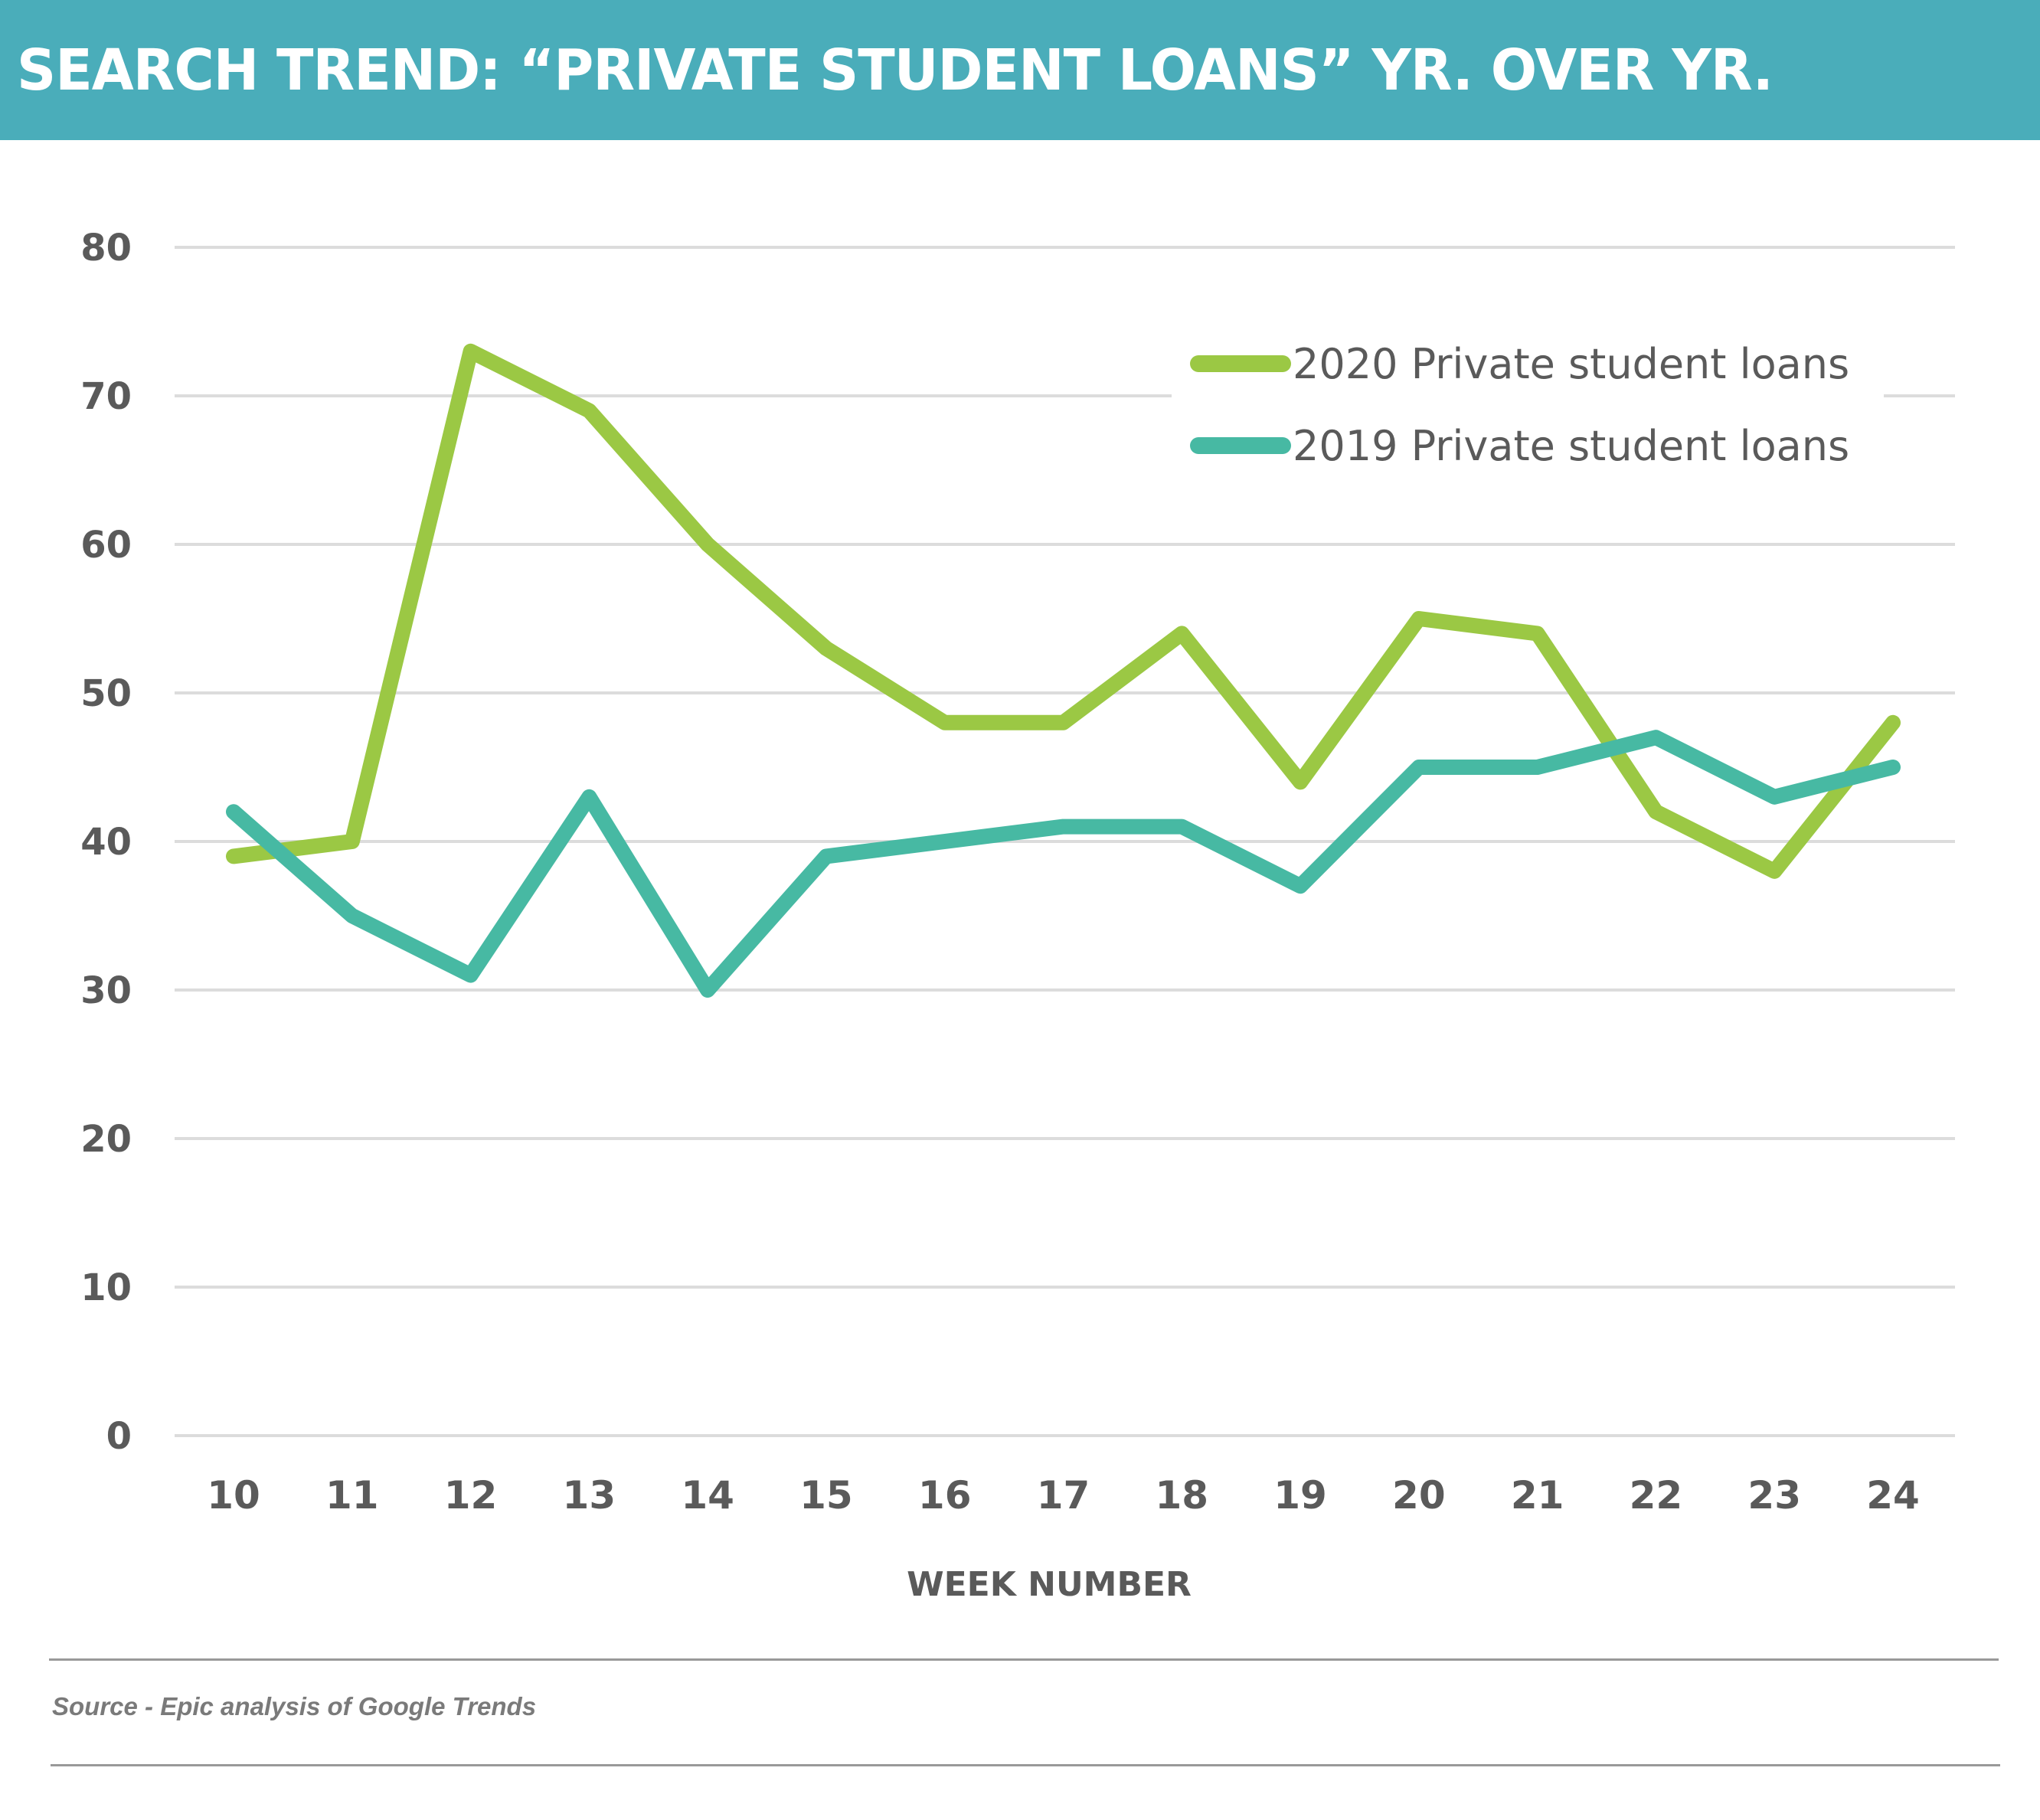 The height and width of the screenshot is (1820, 2040). What do you see at coordinates (826, 1495) in the screenshot?
I see `x-tick-label: 15` at bounding box center [826, 1495].